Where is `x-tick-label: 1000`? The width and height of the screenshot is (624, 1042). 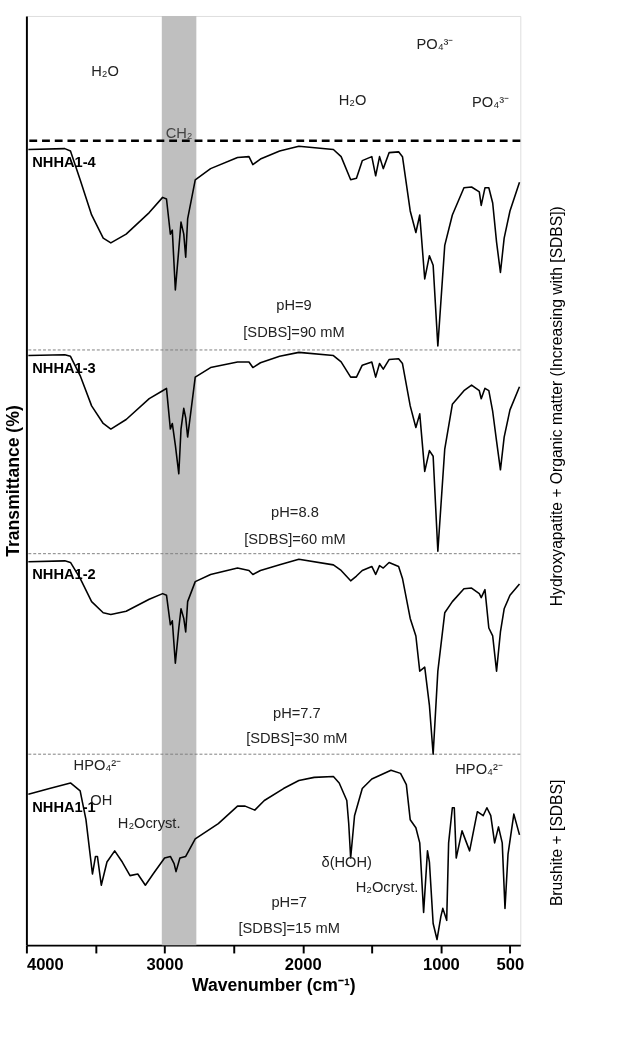
x-tick-label: 1000 is located at coordinates (441, 965).